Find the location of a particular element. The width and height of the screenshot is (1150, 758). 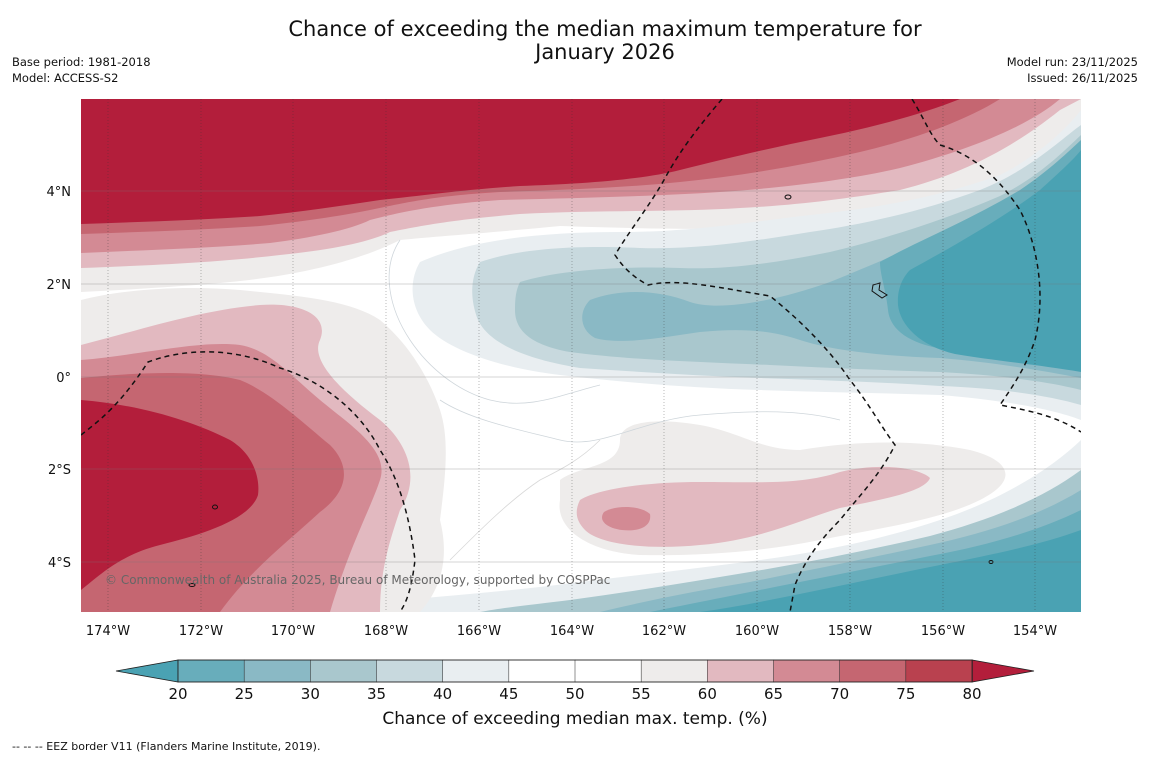

meta-left: Base period: 1981-2018 Model: ACCESS-S2 is located at coordinates (81, 70).